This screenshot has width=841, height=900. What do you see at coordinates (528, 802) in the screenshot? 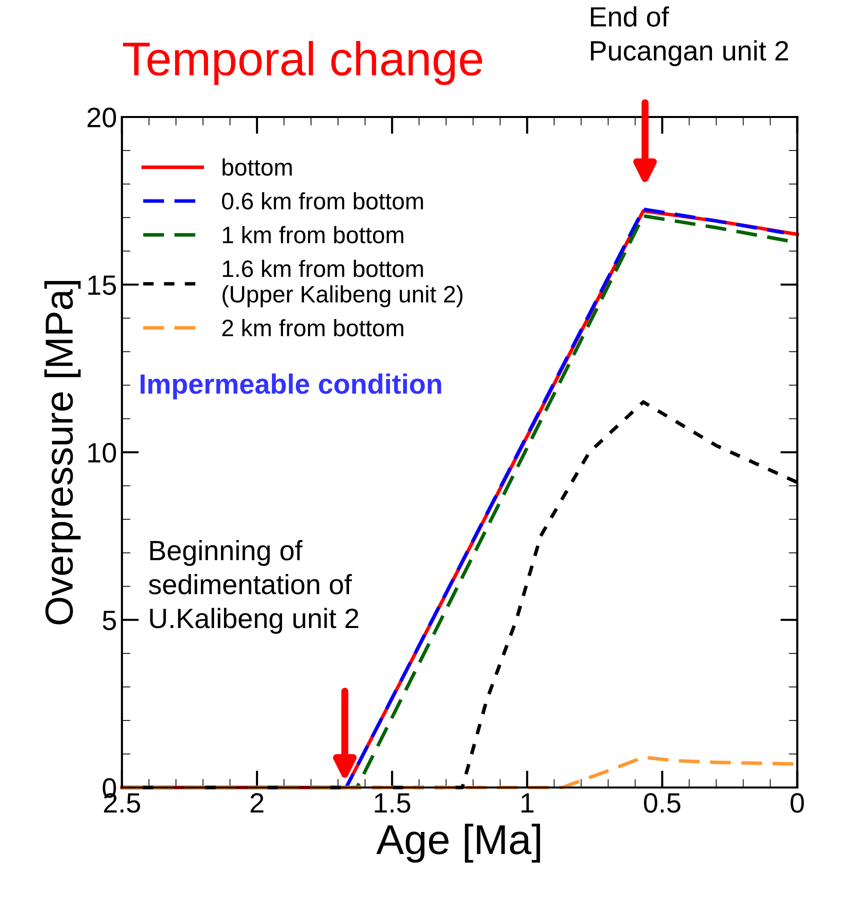
I see `x-tick-label: 1` at bounding box center [528, 802].